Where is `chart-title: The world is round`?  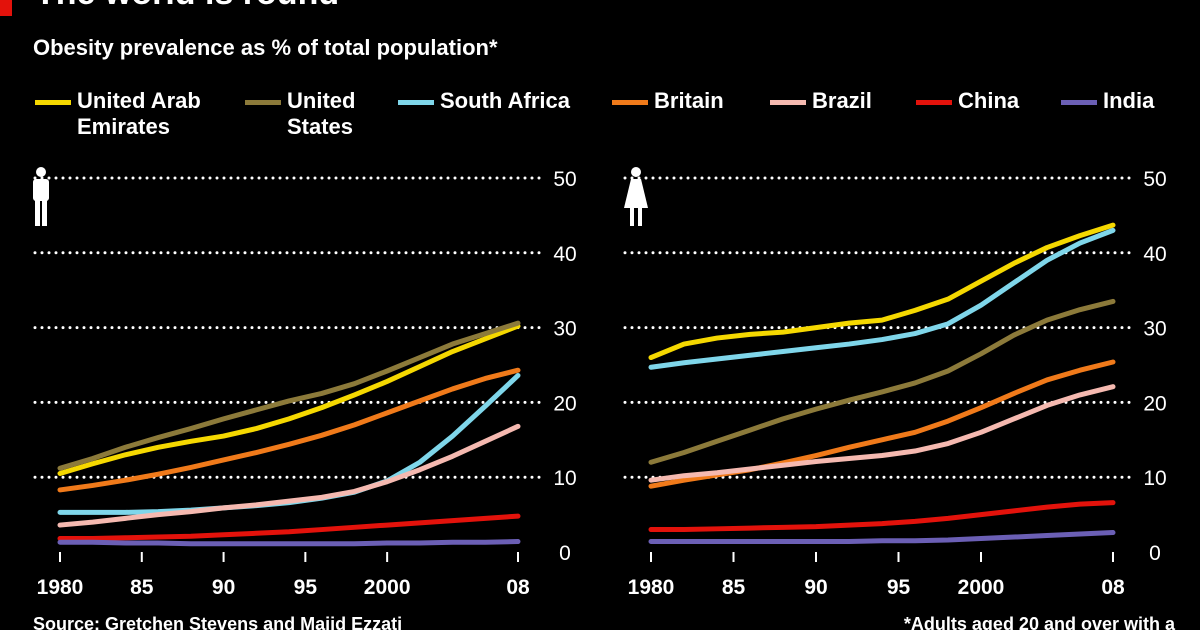 chart-title: The world is round is located at coordinates (187, 6).